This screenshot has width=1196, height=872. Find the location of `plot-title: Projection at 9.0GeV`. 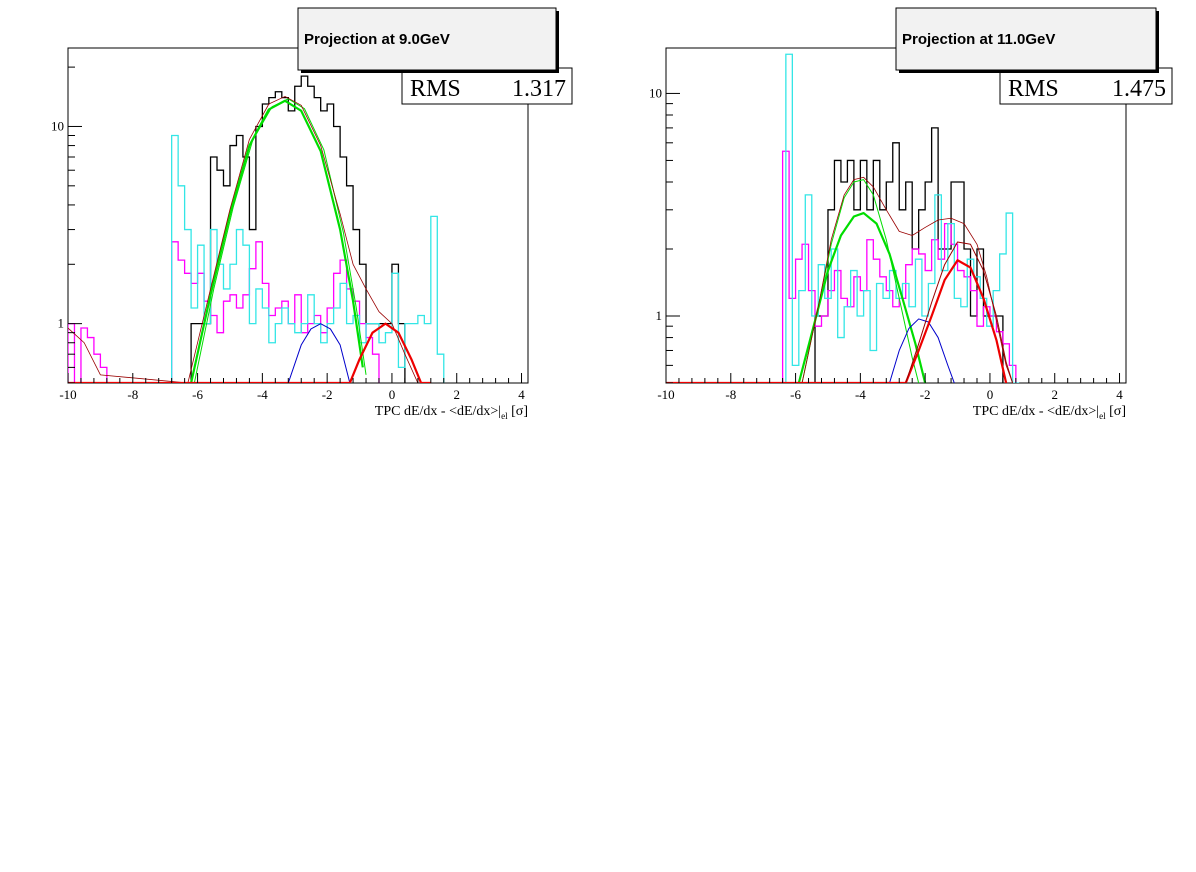

plot-title: Projection at 9.0GeV is located at coordinates (377, 39).